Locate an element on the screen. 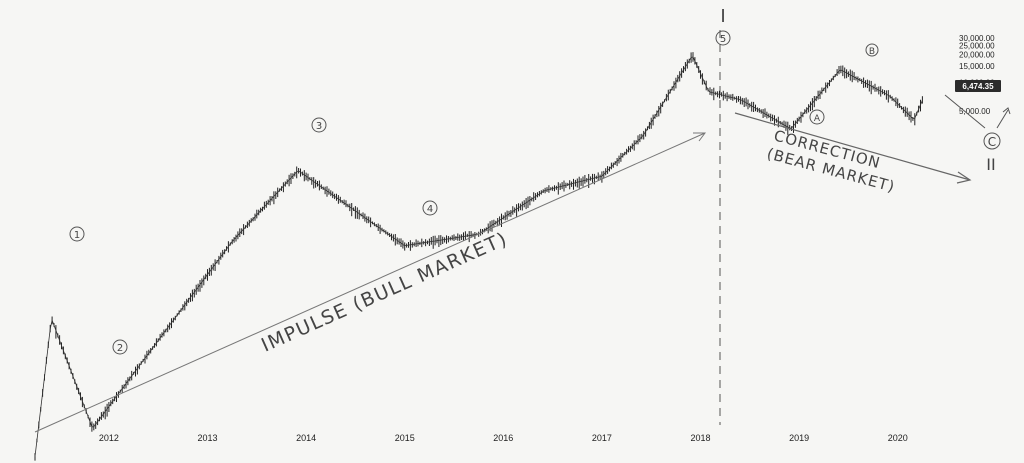 The height and width of the screenshot is (463, 1024). wave-1-marker: 1 is located at coordinates (77, 234).